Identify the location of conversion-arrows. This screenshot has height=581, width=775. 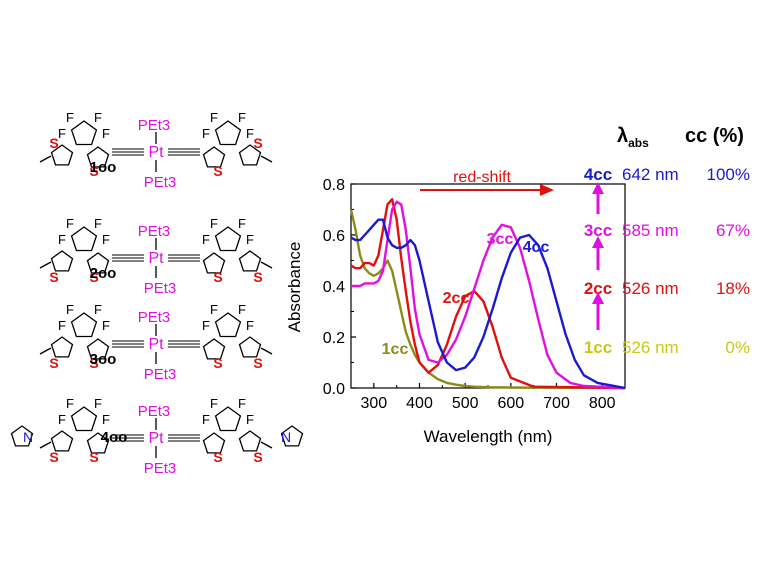
(598, 256).